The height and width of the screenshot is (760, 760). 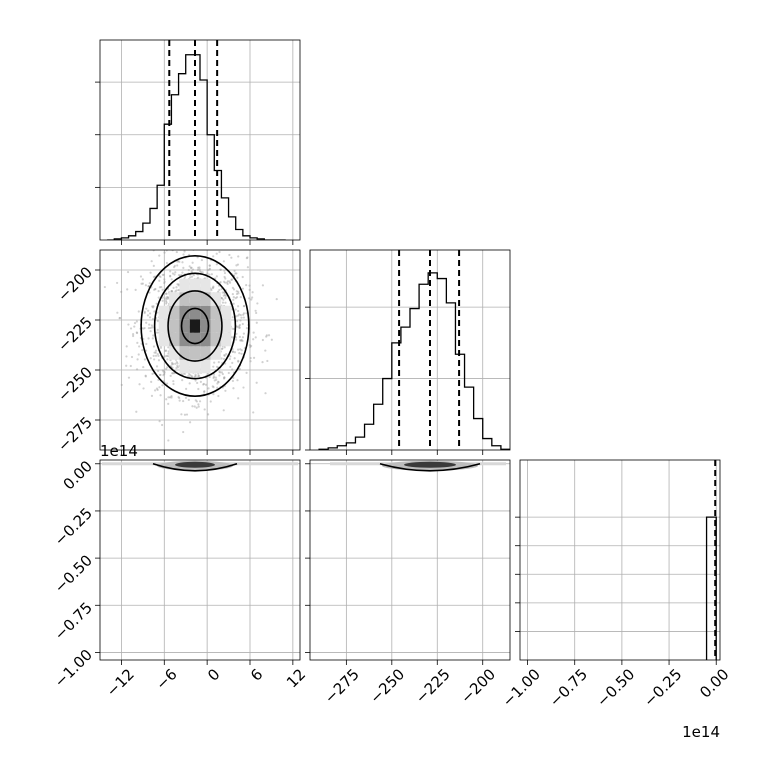 What do you see at coordinates (711, 588) in the screenshot?
I see `hist-p2-histogram` at bounding box center [711, 588].